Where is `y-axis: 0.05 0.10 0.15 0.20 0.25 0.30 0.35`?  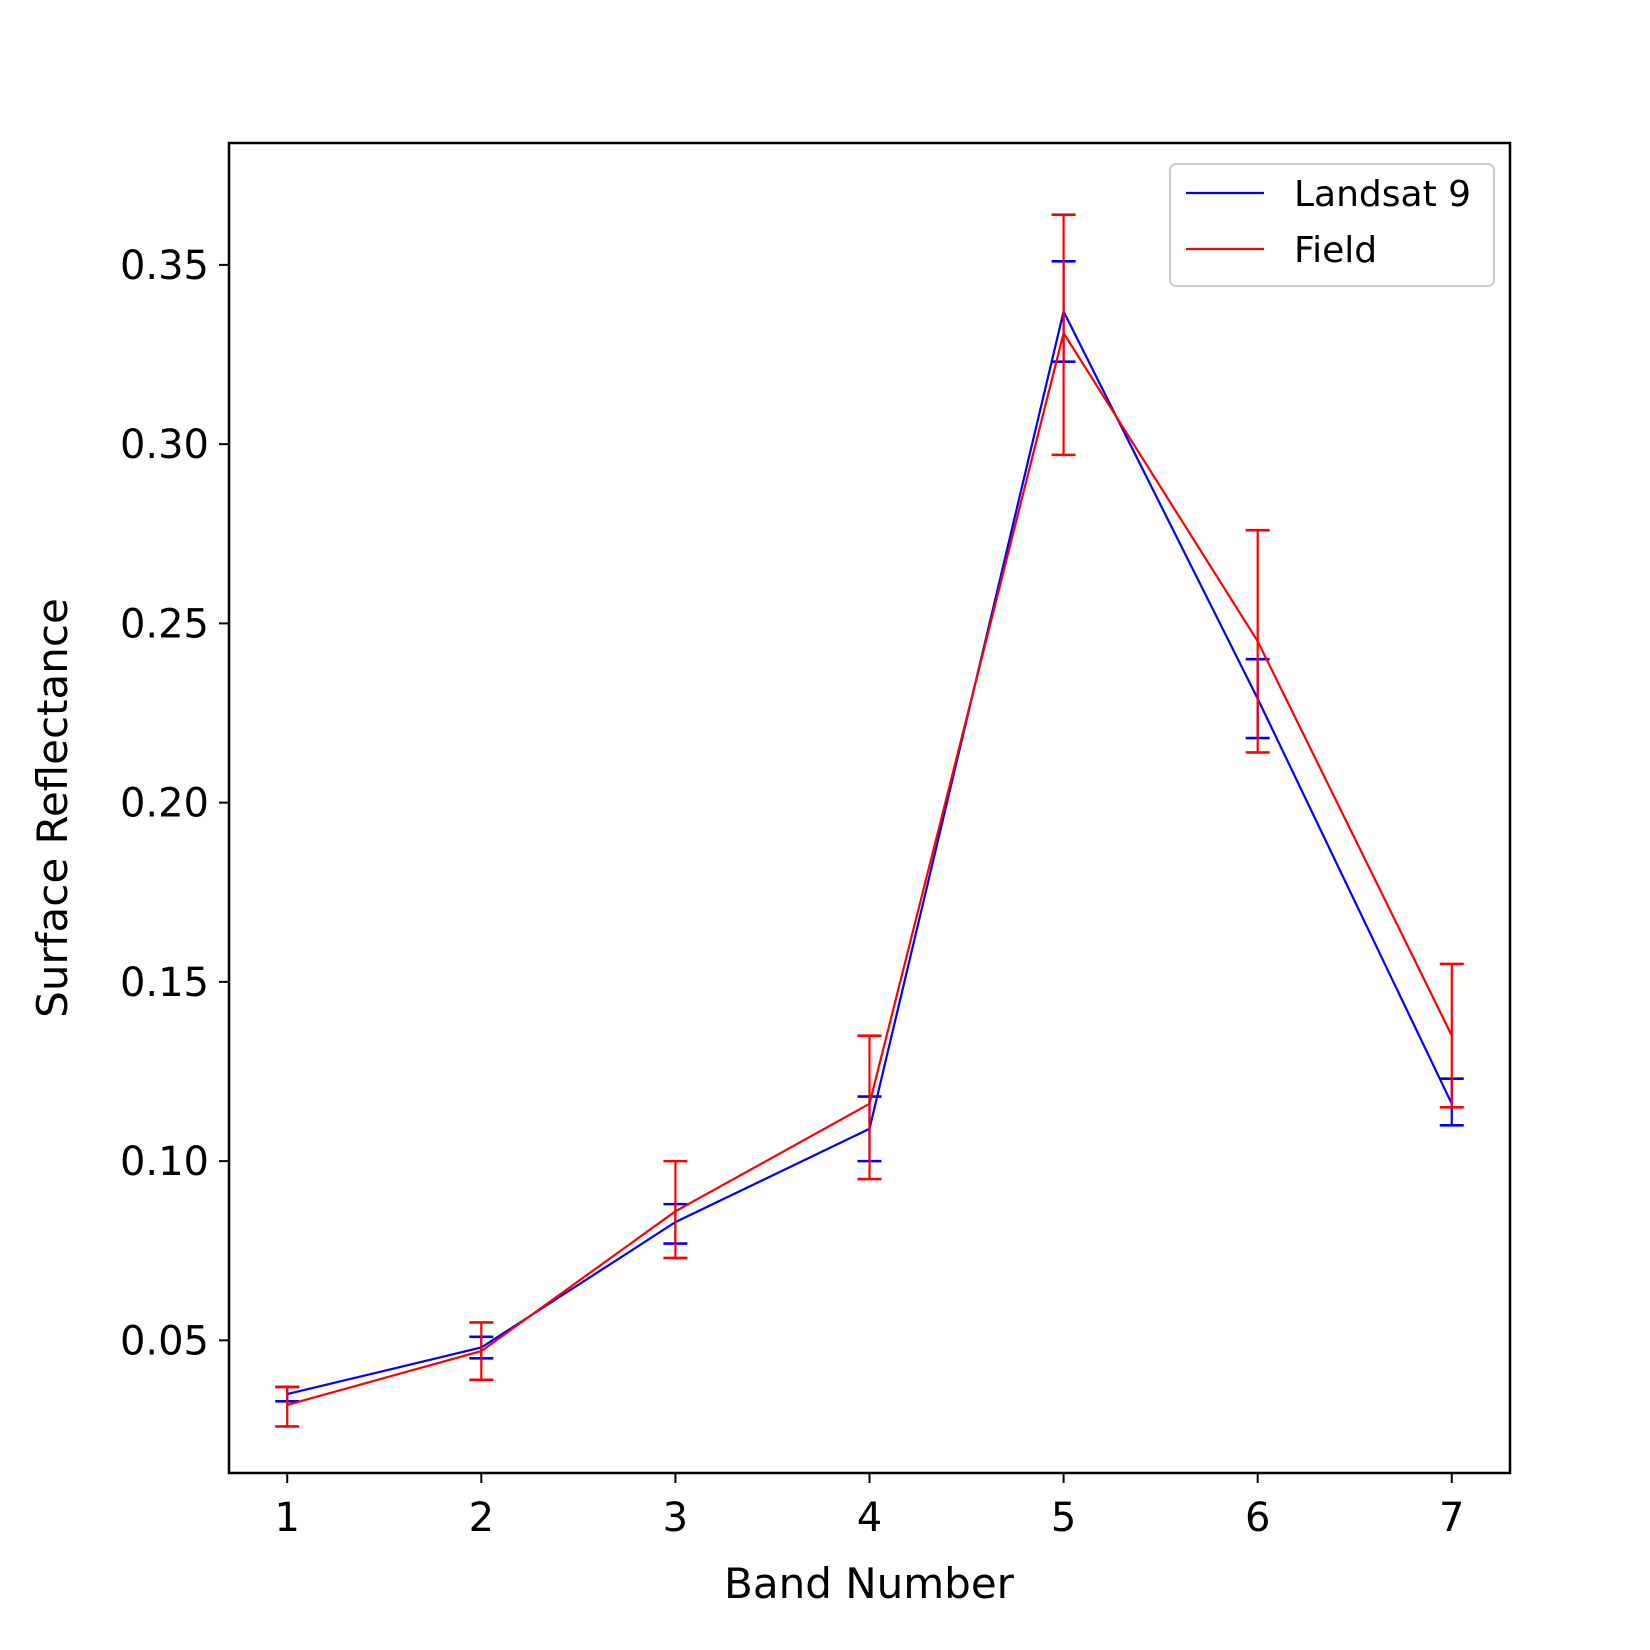
y-axis: 0.05 0.10 0.15 0.20 0.25 0.30 0.35 is located at coordinates (174, 803).